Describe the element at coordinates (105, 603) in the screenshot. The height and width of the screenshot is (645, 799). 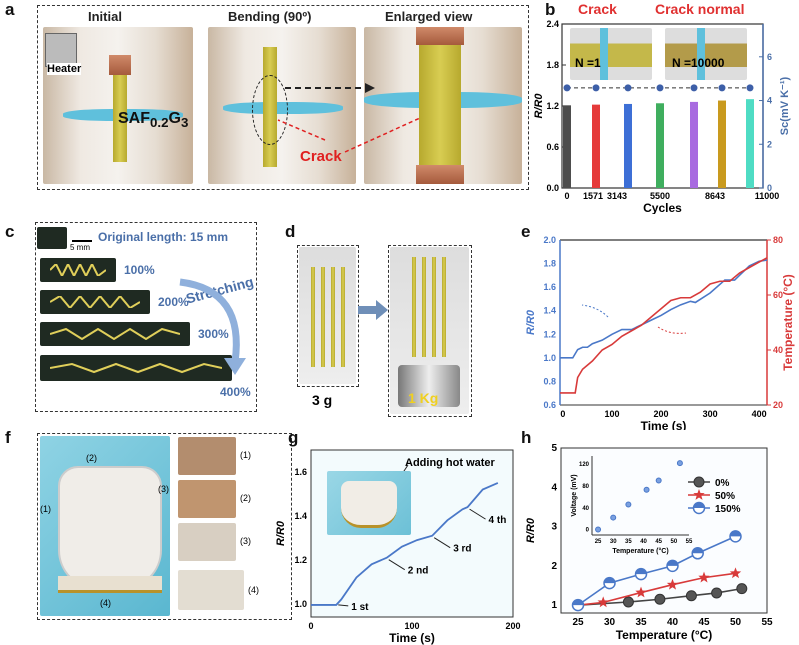
I see `position-4-main: (4)` at that location.